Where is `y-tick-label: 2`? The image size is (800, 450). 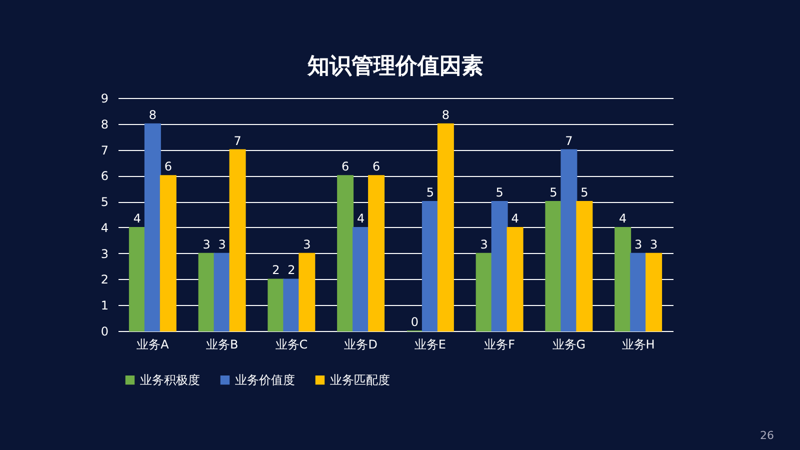
y-tick-label: 2 is located at coordinates (104, 279).